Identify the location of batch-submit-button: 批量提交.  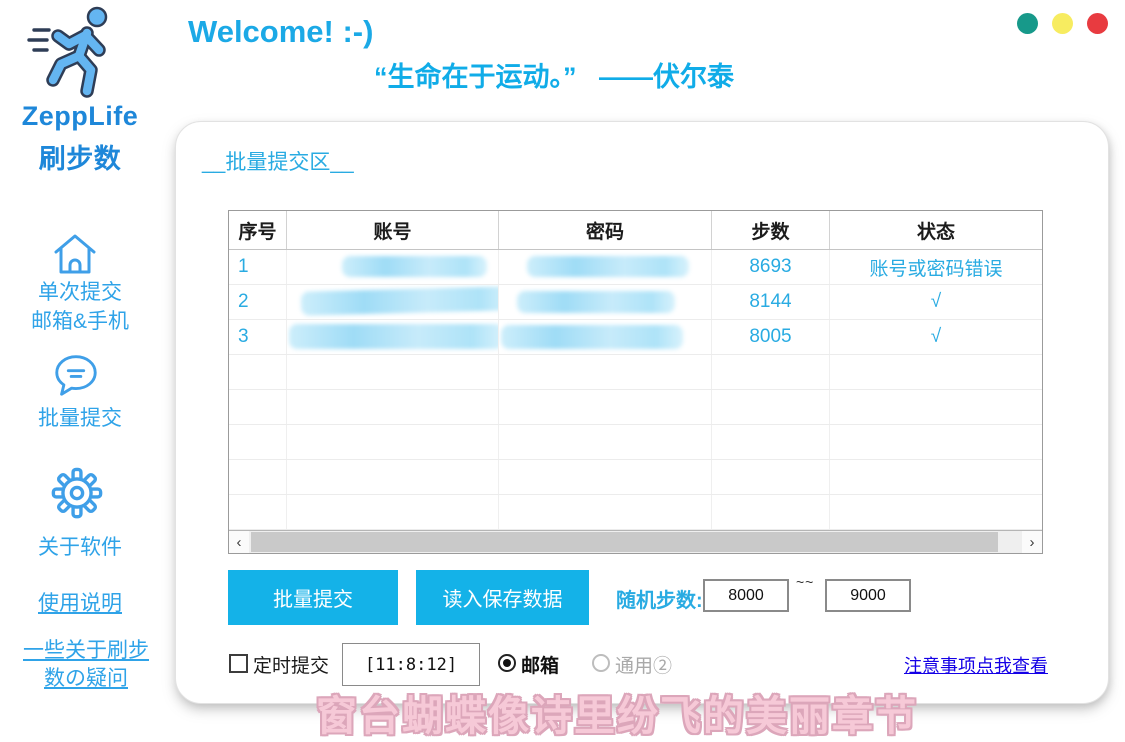
(313, 597).